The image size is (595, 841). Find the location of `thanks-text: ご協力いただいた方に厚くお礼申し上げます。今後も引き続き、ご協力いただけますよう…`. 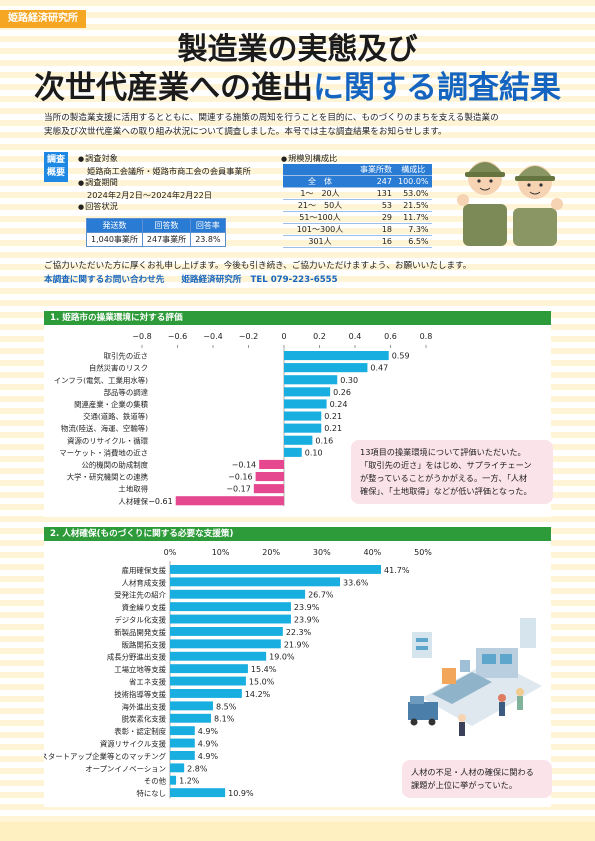

thanks-text: ご協力いただいた方に厚くお礼申し上げます。今後も引き続き、ご協力いただけますよう… is located at coordinates (258, 266).